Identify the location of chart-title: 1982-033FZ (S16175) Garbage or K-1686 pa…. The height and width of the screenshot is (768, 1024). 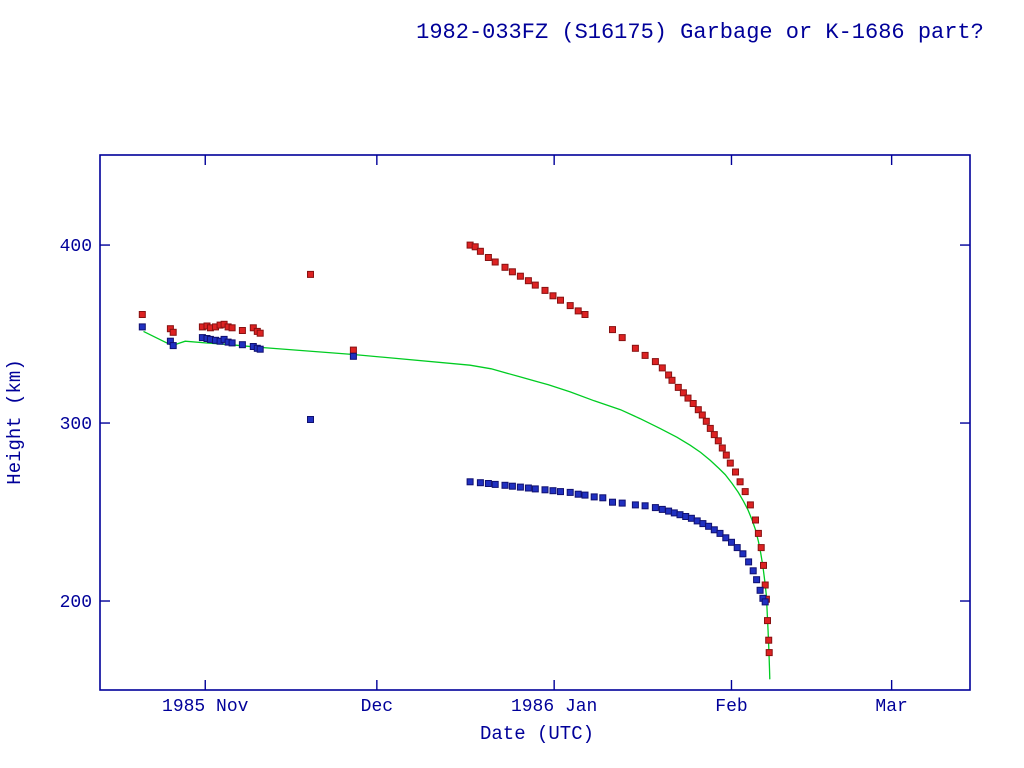
(700, 32).